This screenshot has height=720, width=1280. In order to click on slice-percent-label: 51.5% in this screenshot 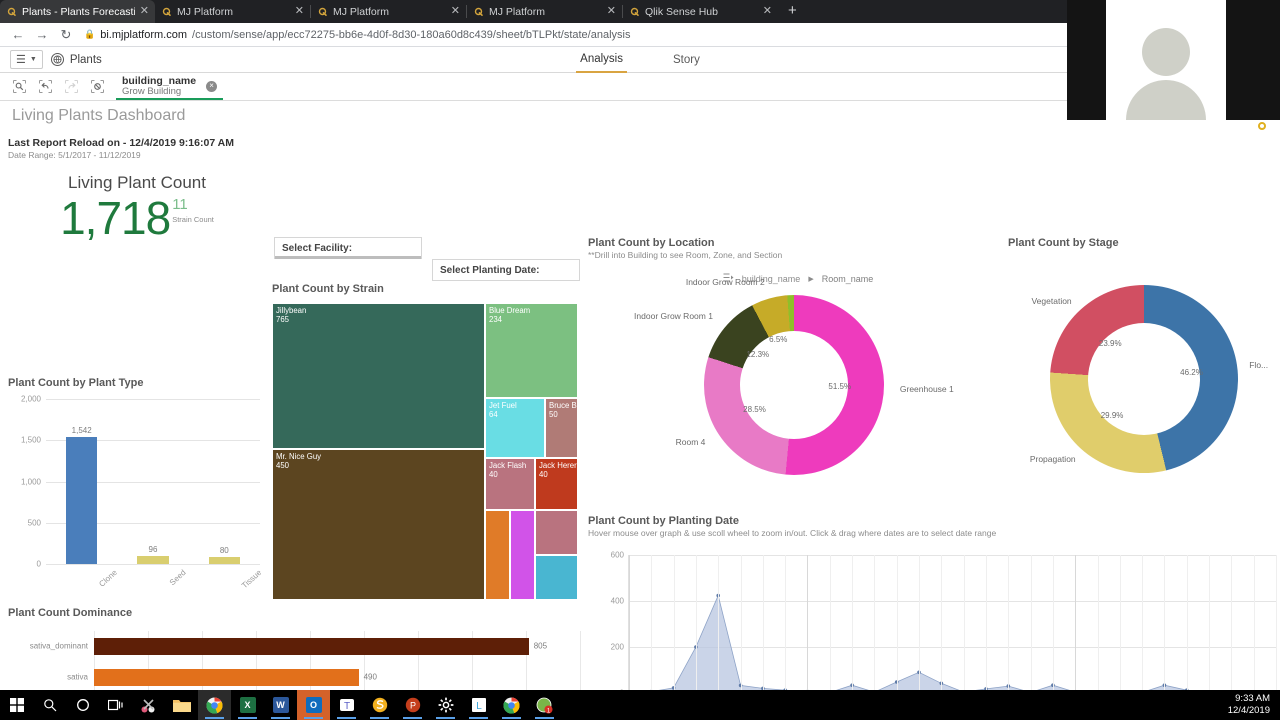, I will do `click(840, 387)`.